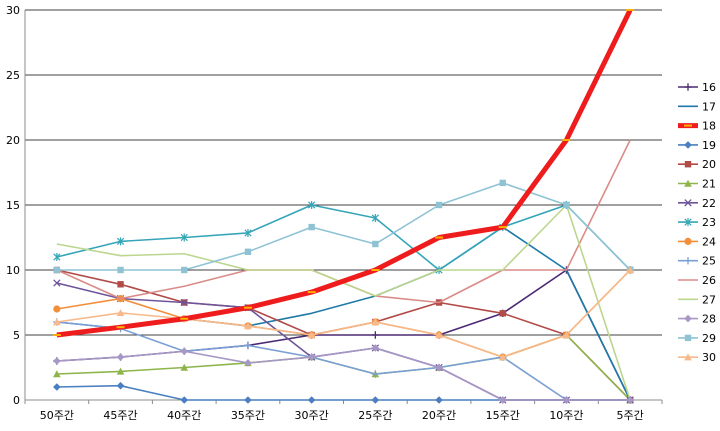  What do you see at coordinates (709, 357) in the screenshot?
I see `legend-label: 30` at bounding box center [709, 357].